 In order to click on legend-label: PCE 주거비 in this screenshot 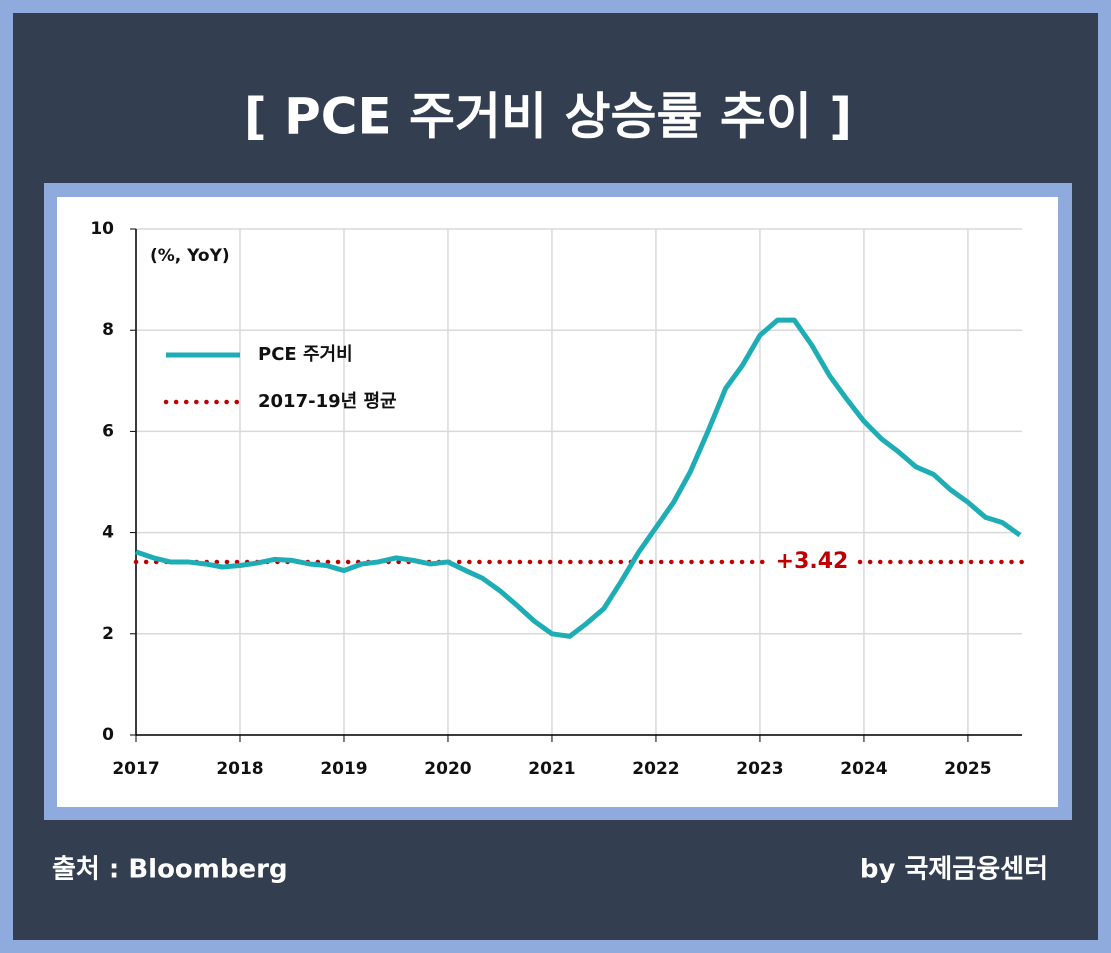, I will do `click(305, 354)`.